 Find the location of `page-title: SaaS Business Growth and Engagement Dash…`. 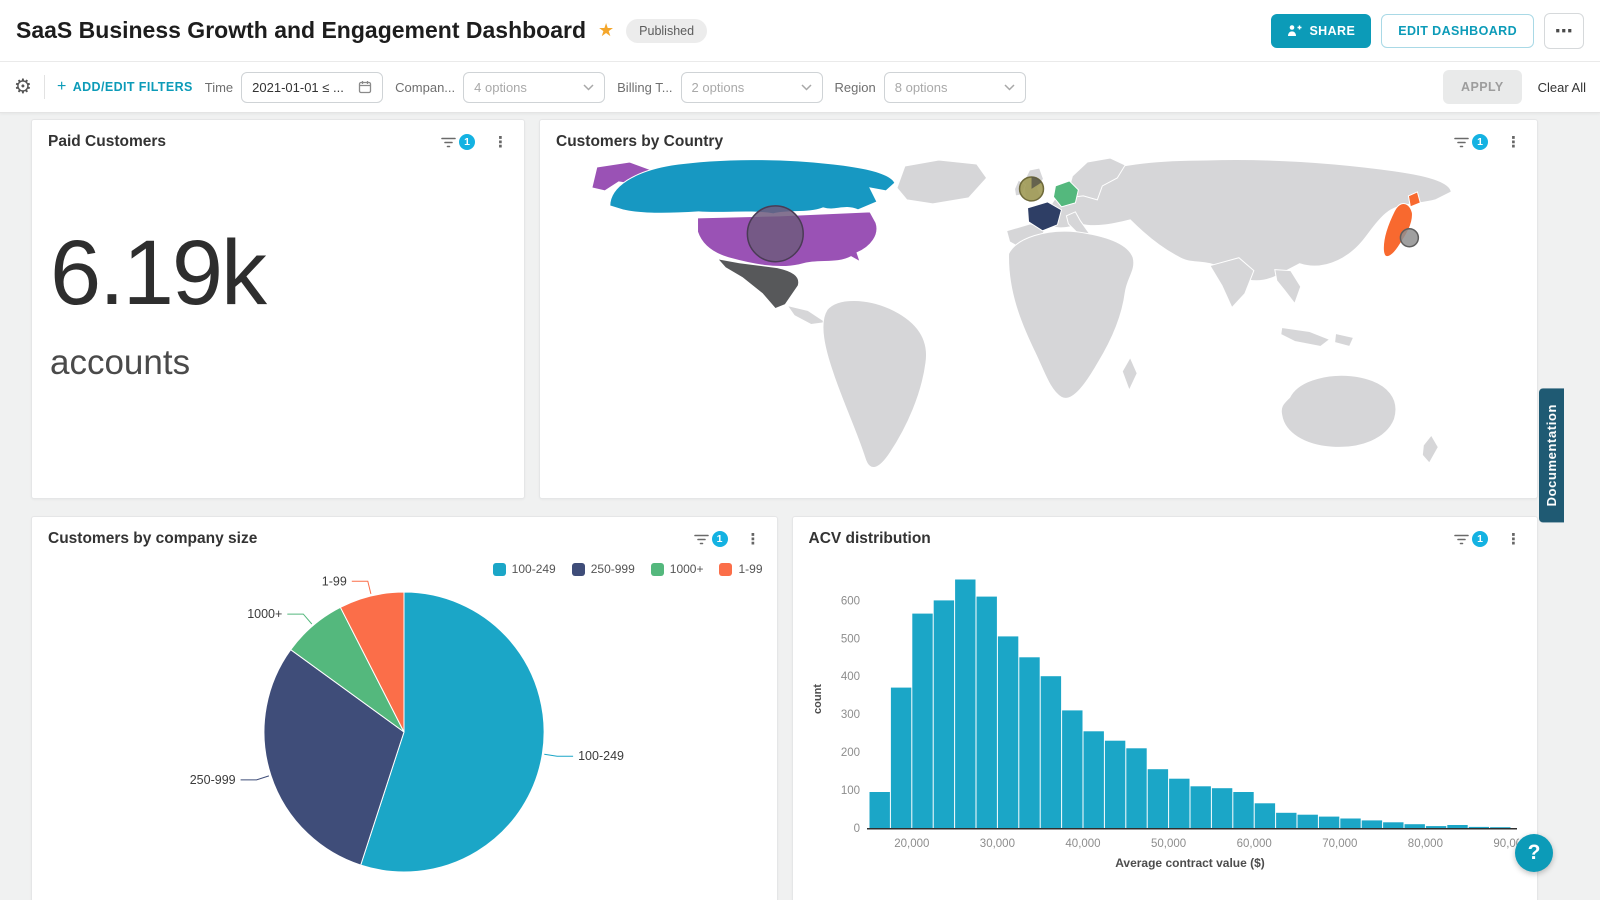

page-title: SaaS Business Growth and Engagement Dash… is located at coordinates (301, 30).